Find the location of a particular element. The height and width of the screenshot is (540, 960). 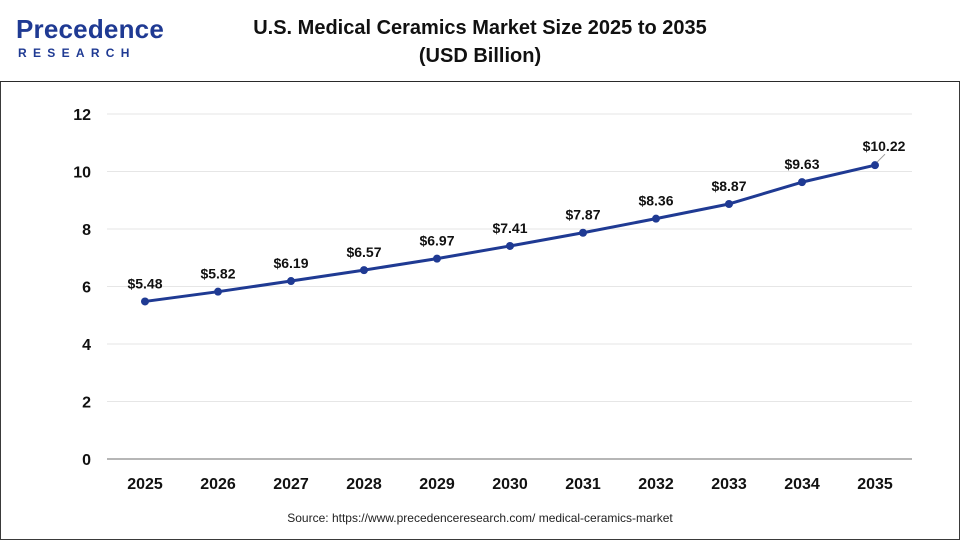

data-label-leader is located at coordinates (881, 158).